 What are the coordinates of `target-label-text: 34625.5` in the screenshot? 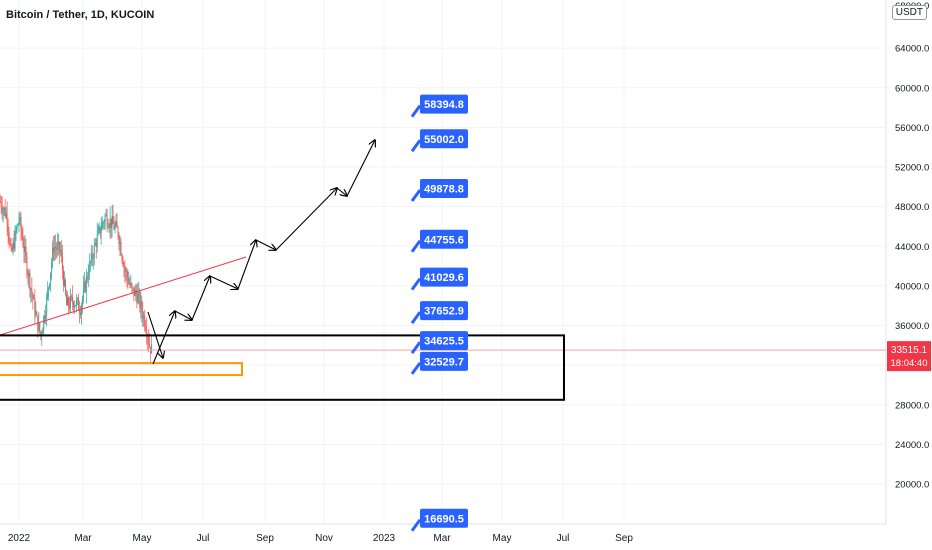 It's located at (444, 342).